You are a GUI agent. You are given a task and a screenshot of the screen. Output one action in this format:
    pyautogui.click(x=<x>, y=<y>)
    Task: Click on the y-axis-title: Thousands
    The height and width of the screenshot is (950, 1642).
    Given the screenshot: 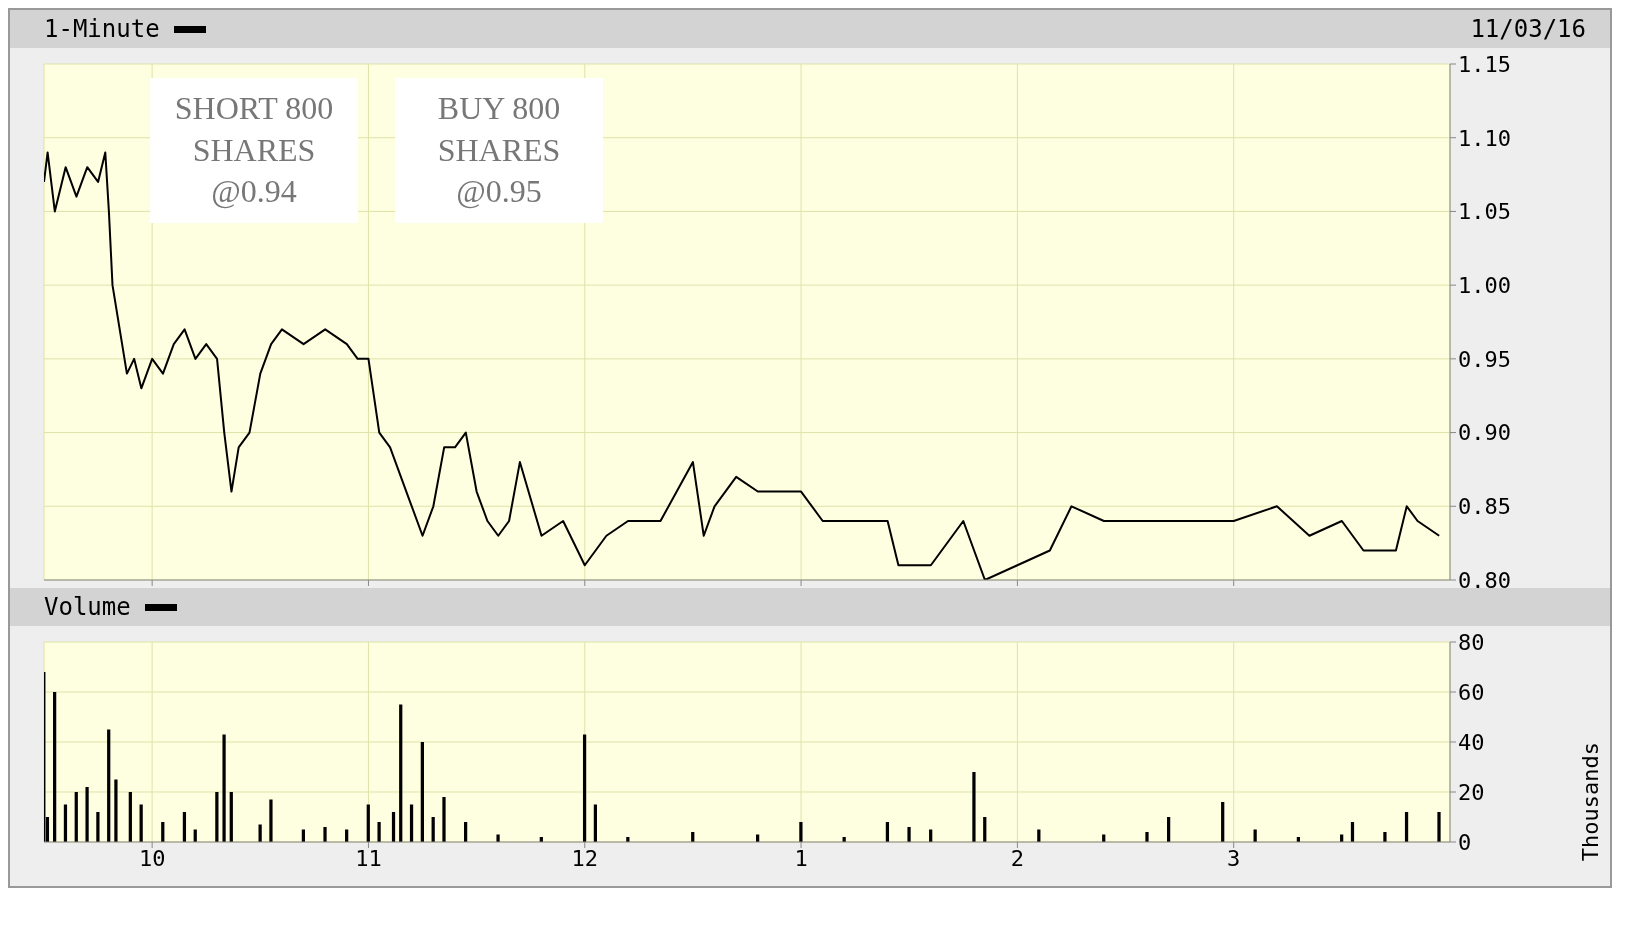 What is the action you would take?
    pyautogui.click(x=1590, y=802)
    